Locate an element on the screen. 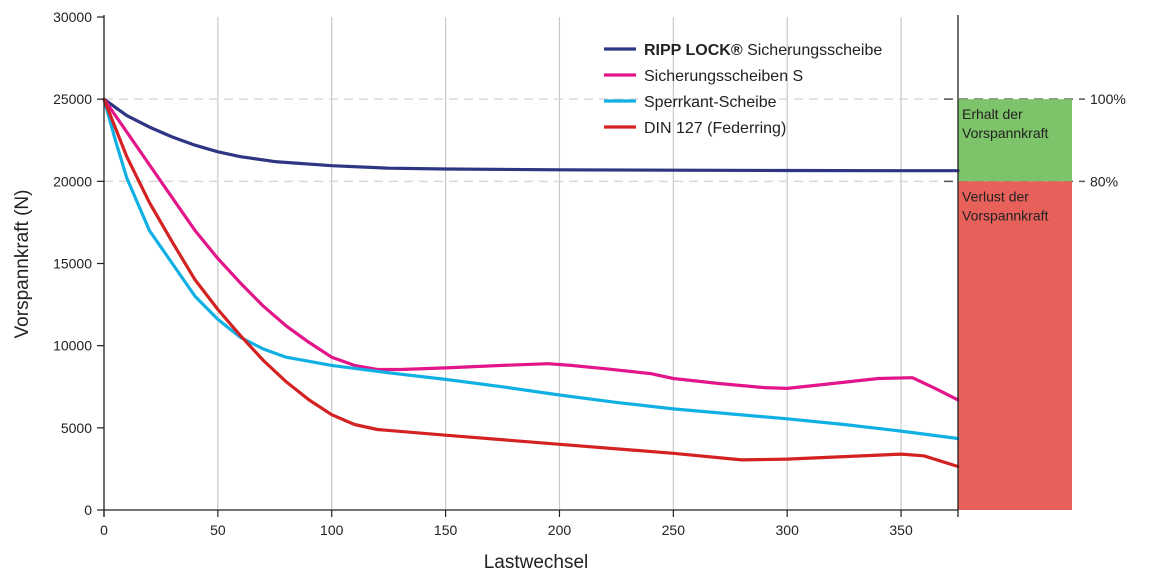 This screenshot has width=1149, height=575. legend-label-text: Sicherungsscheibe is located at coordinates (814, 50).